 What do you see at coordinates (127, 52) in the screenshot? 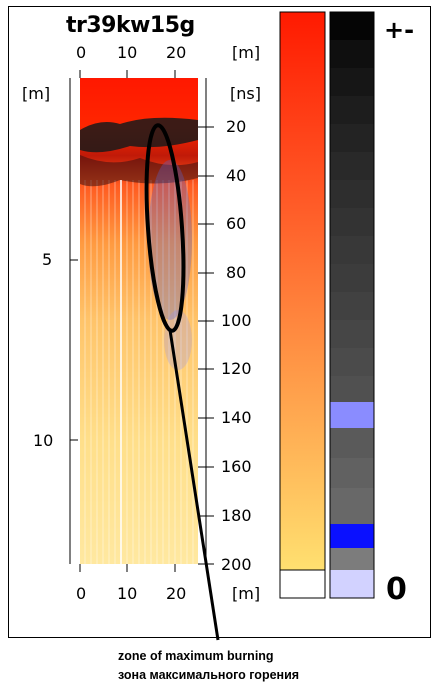
I see `top-x-tick: 10` at bounding box center [127, 52].